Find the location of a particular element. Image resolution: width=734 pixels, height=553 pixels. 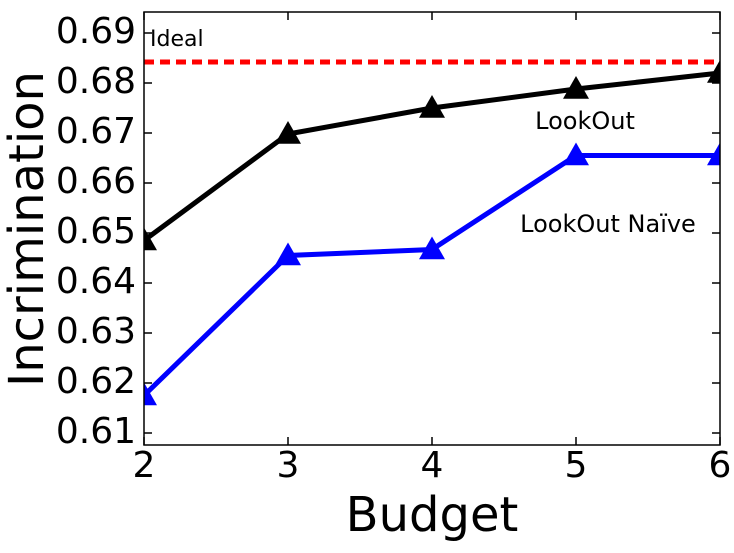

y-tick-label: 0.69 is located at coordinates (96, 31).